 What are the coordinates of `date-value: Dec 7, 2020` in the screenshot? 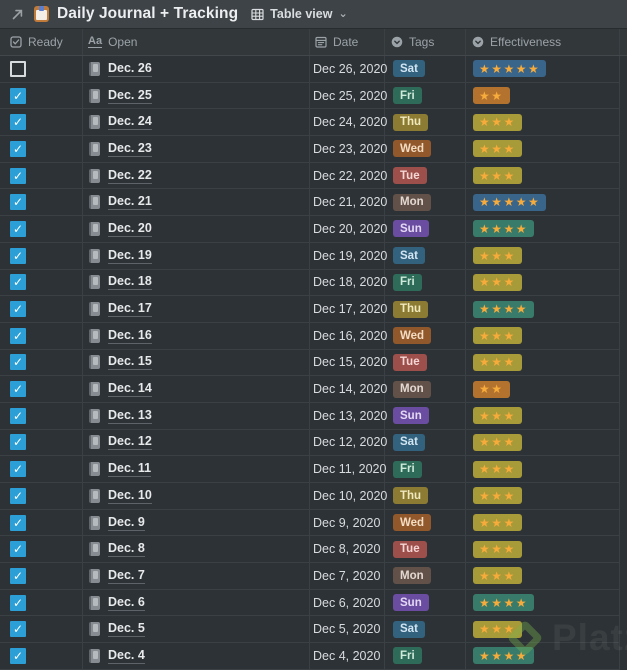 It's located at (347, 575).